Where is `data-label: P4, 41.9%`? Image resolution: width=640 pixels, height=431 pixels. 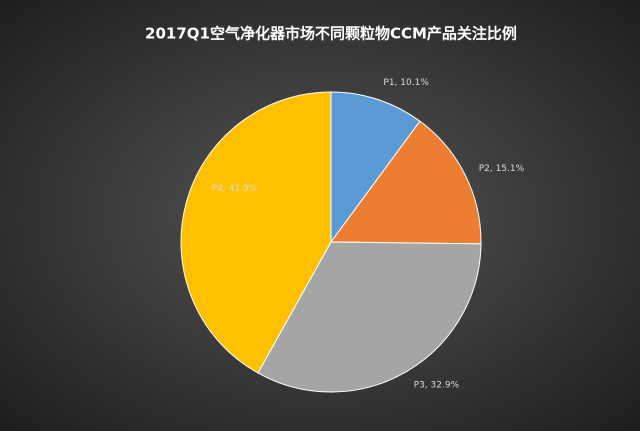
data-label: P4, 41.9% is located at coordinates (235, 189).